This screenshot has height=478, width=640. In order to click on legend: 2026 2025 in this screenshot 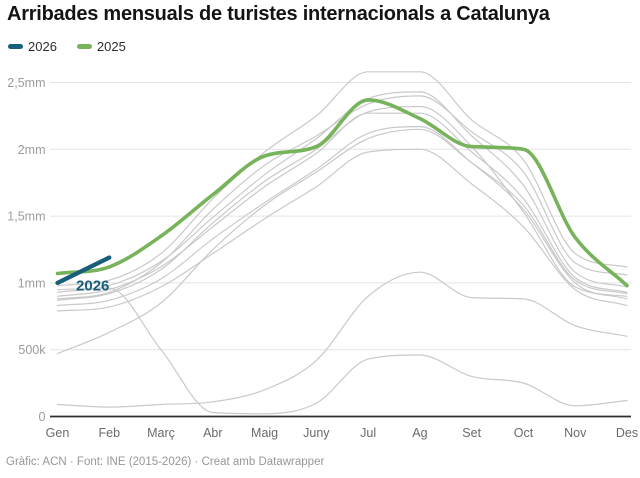, I will do `click(67, 46)`.